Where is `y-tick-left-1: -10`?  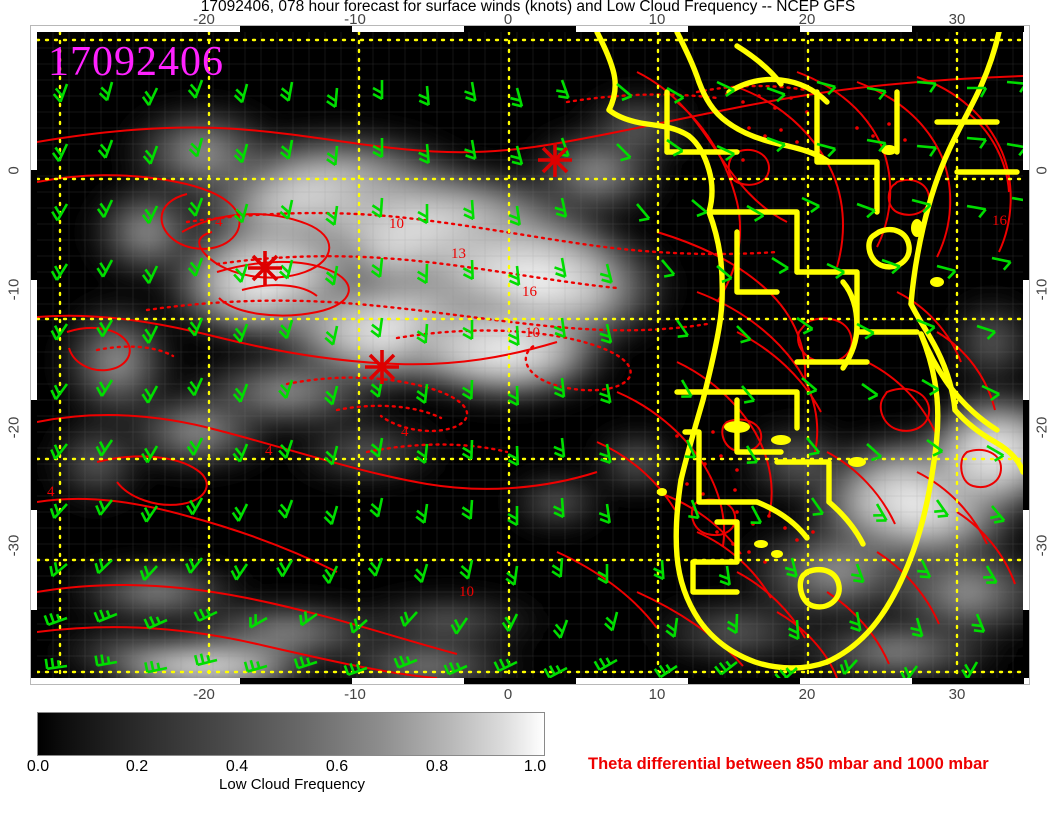
y-tick-left-1: -10 is located at coordinates (14, 289).